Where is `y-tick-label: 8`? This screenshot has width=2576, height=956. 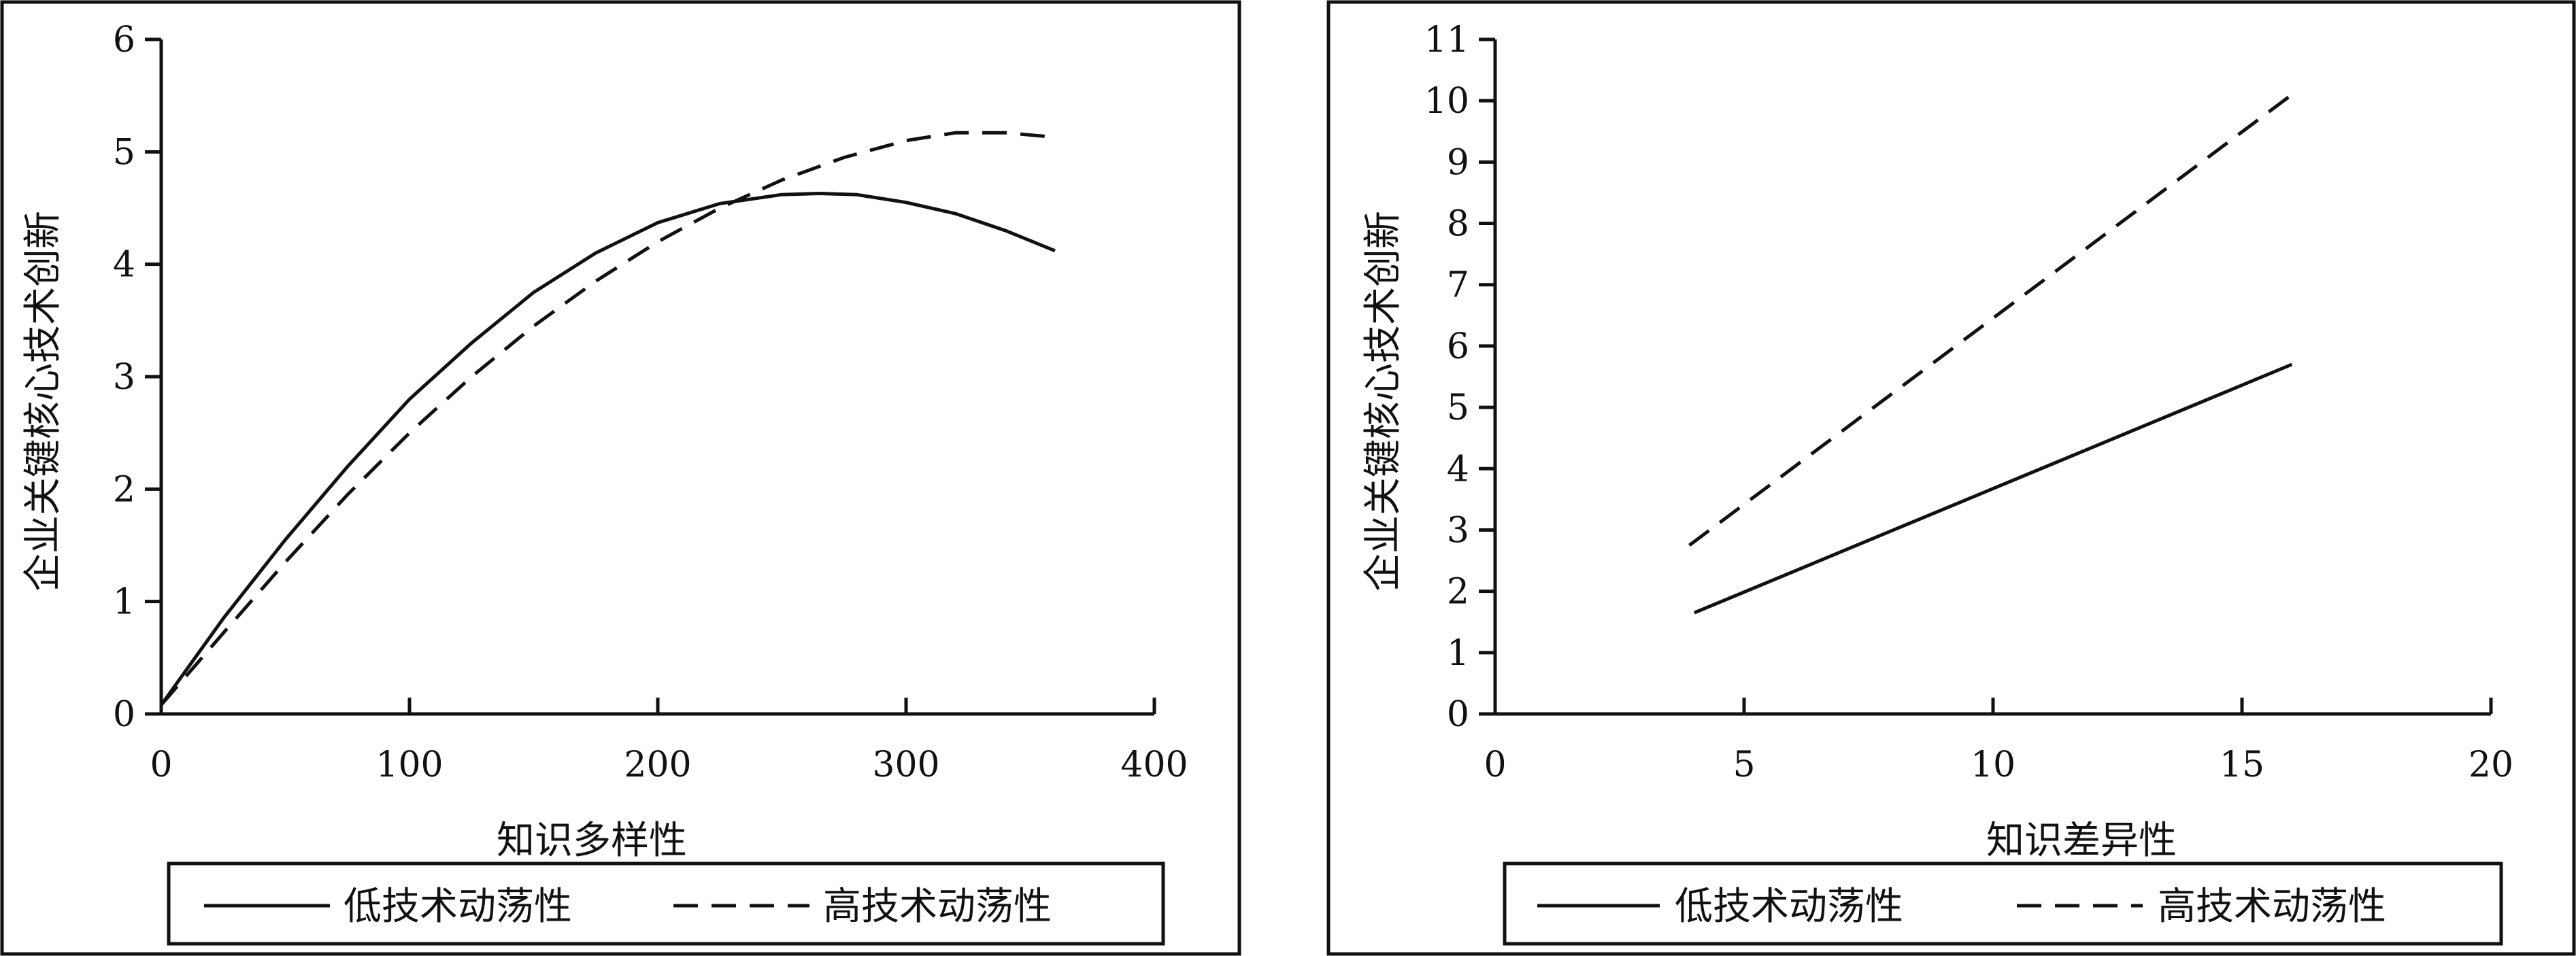 y-tick-label: 8 is located at coordinates (1458, 225).